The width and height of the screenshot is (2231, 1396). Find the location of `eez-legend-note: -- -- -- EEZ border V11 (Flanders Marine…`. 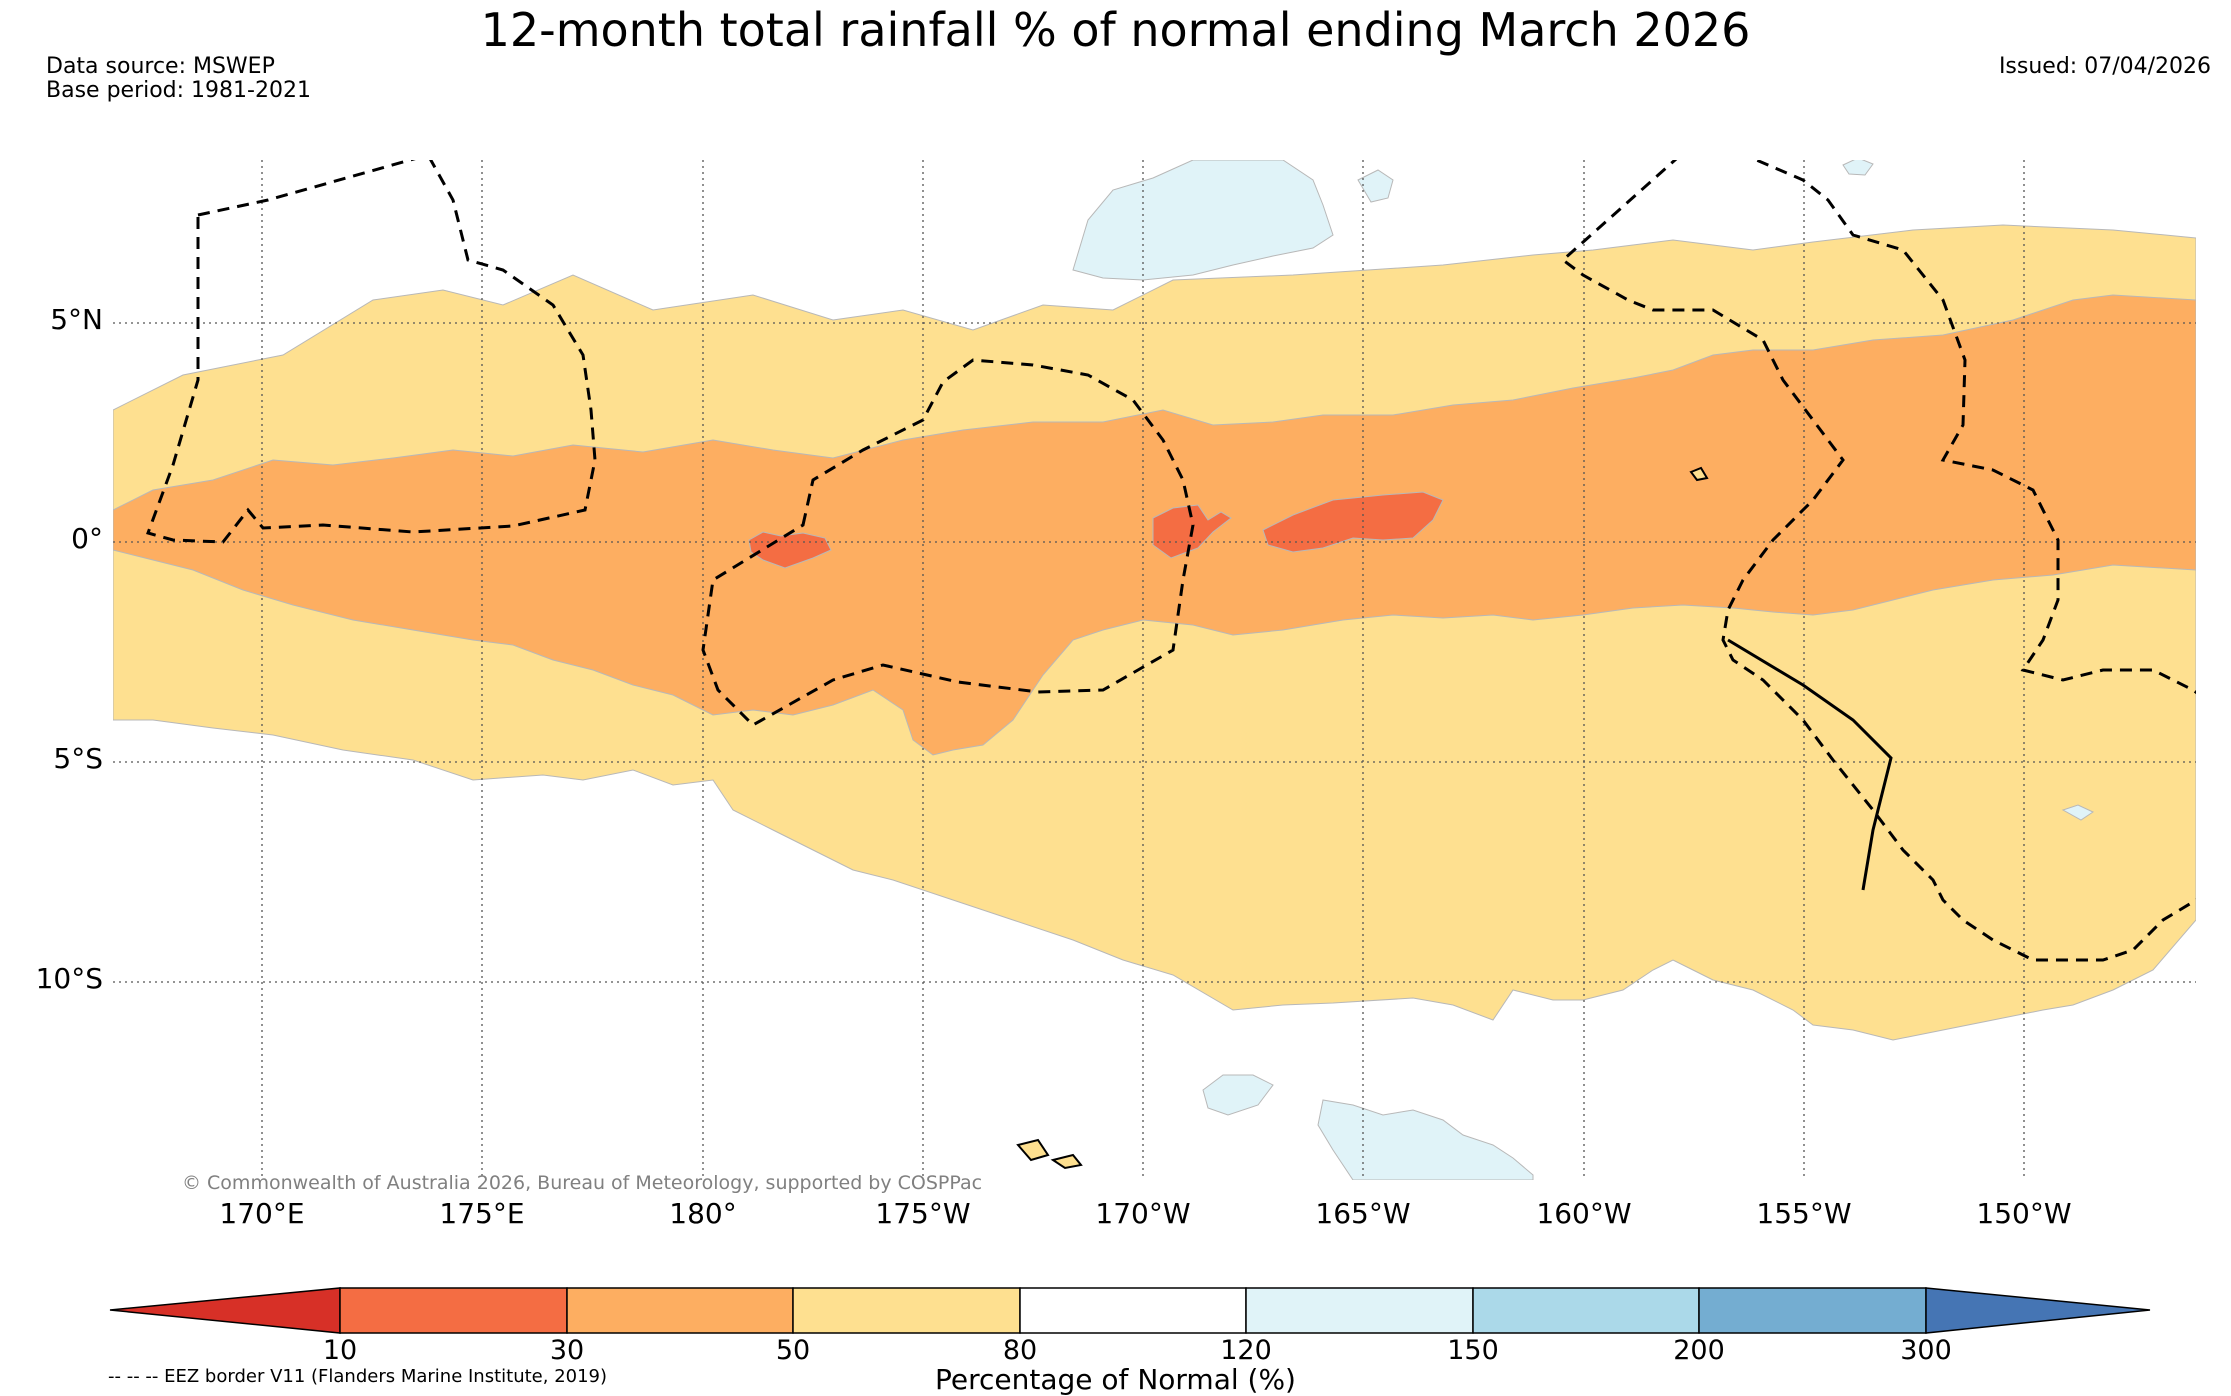

eez-legend-note: -- -- -- EEZ border V11 (Flanders Marine… is located at coordinates (358, 1376).